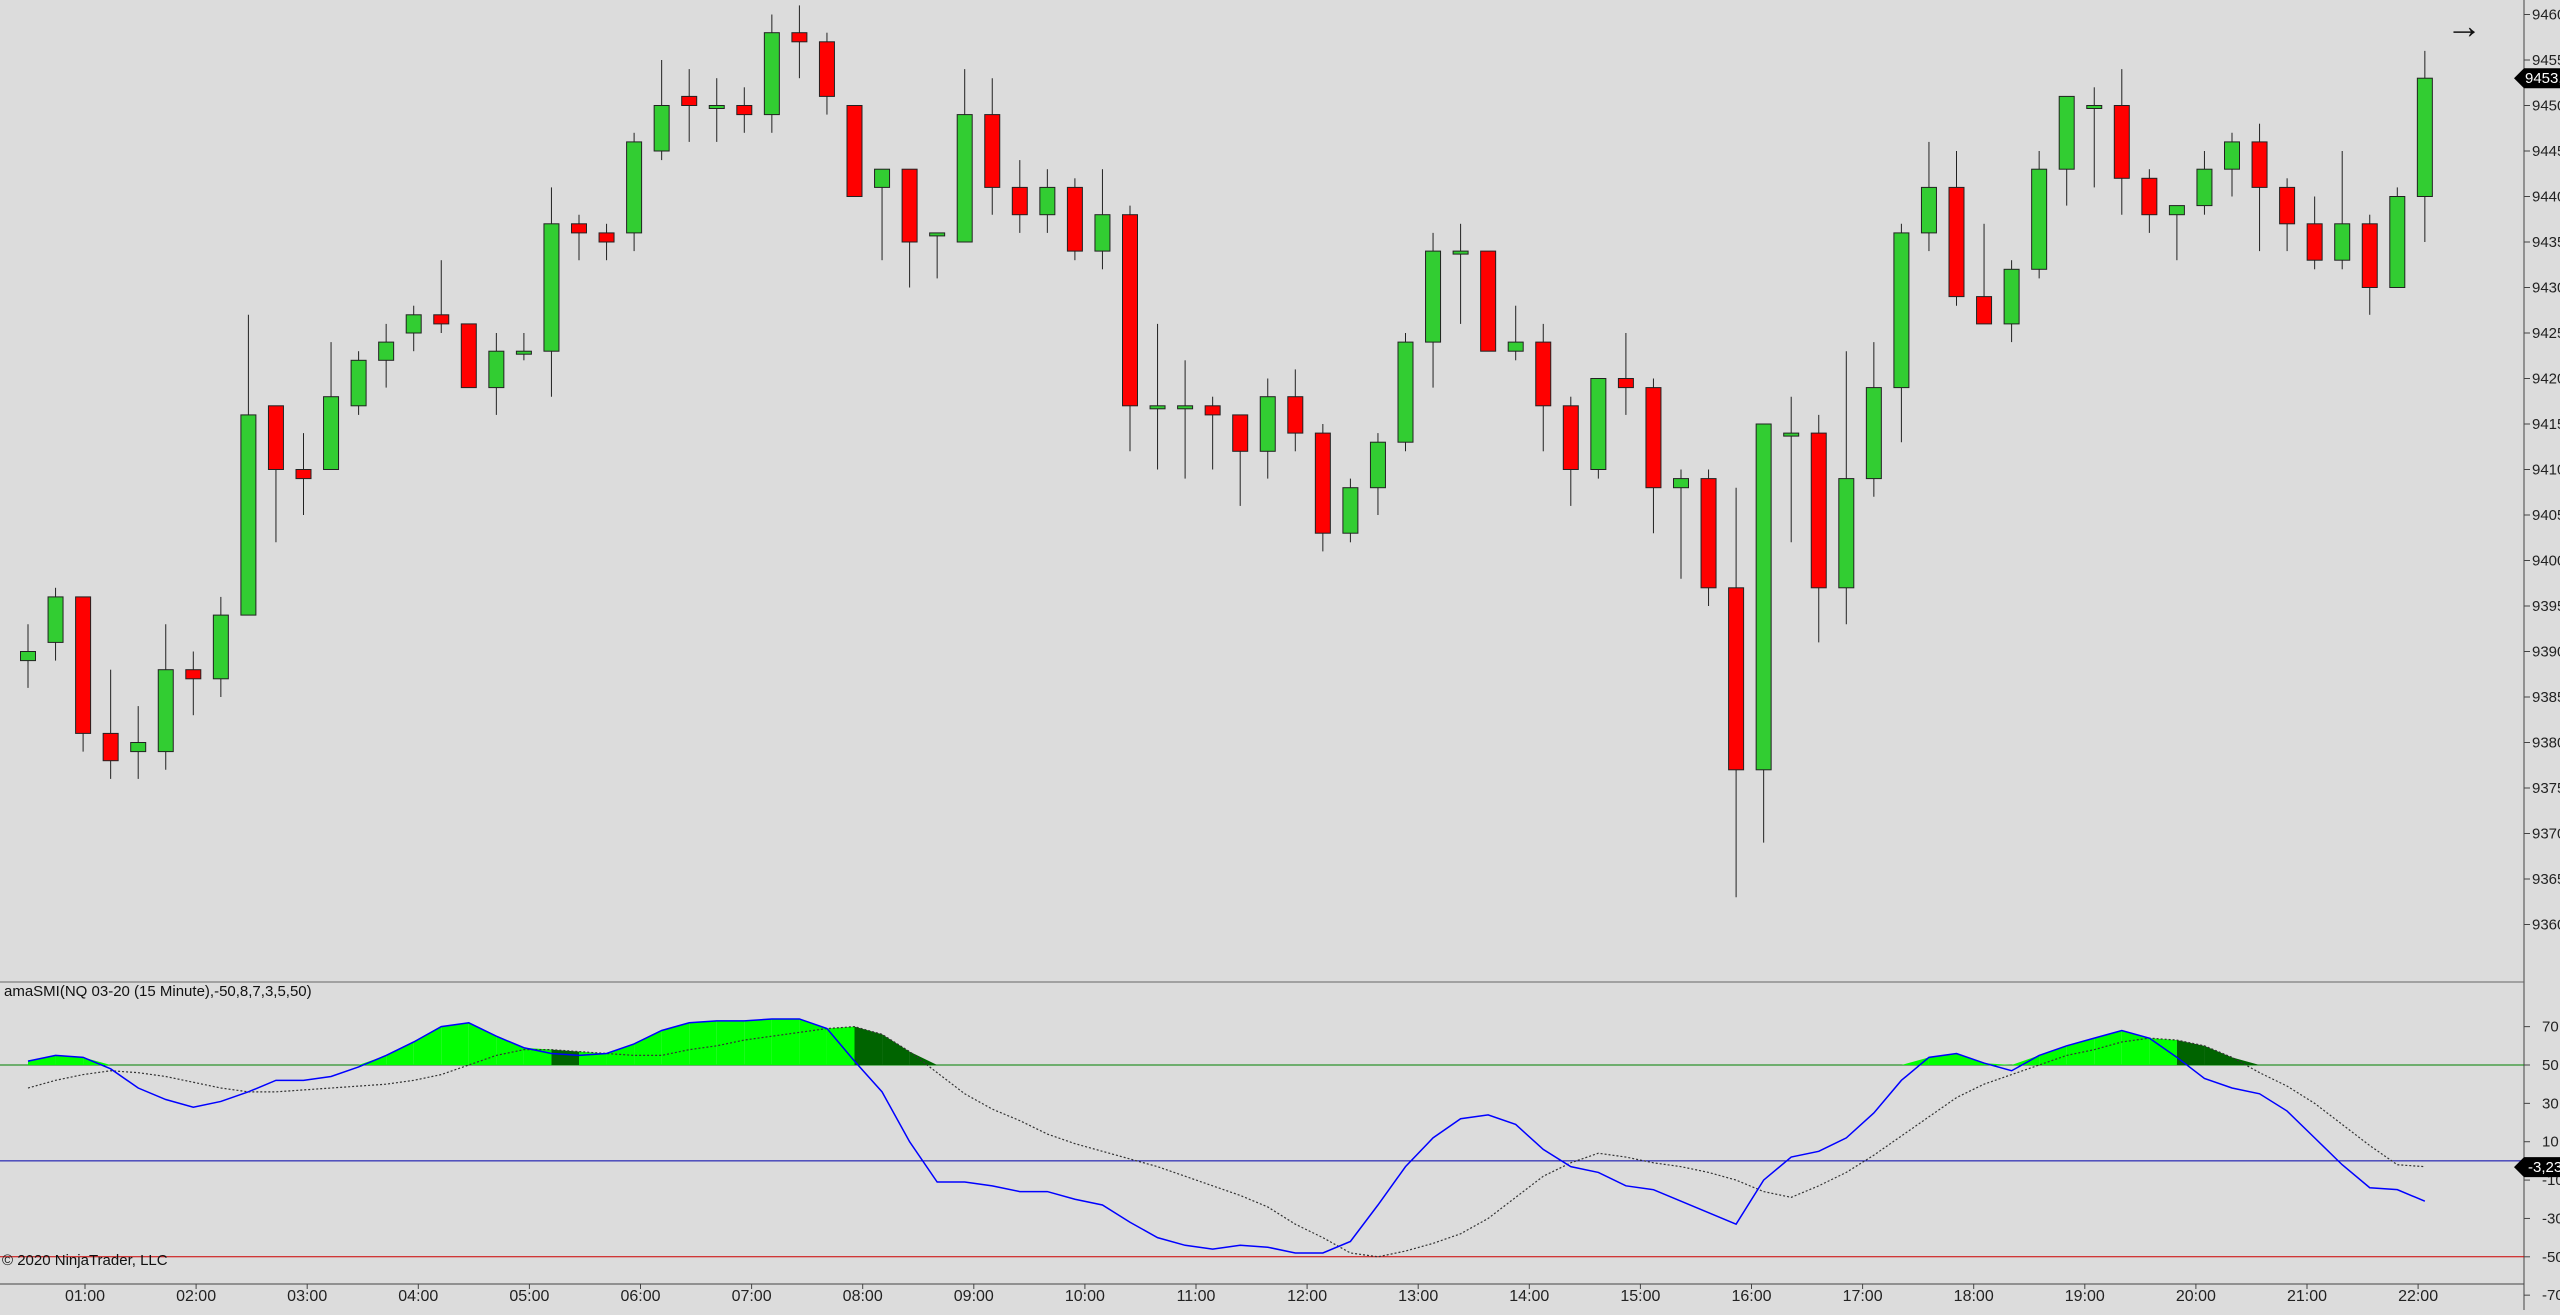  Describe the element at coordinates (85, 1296) in the screenshot. I see `x-tick-label: 01:00` at that location.